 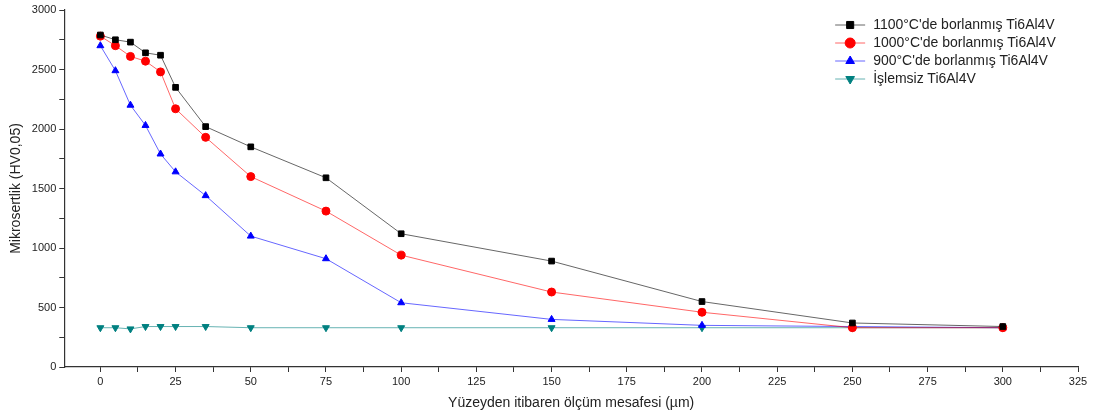 What do you see at coordinates (326, 380) in the screenshot?
I see `x-tick-label: 75` at bounding box center [326, 380].